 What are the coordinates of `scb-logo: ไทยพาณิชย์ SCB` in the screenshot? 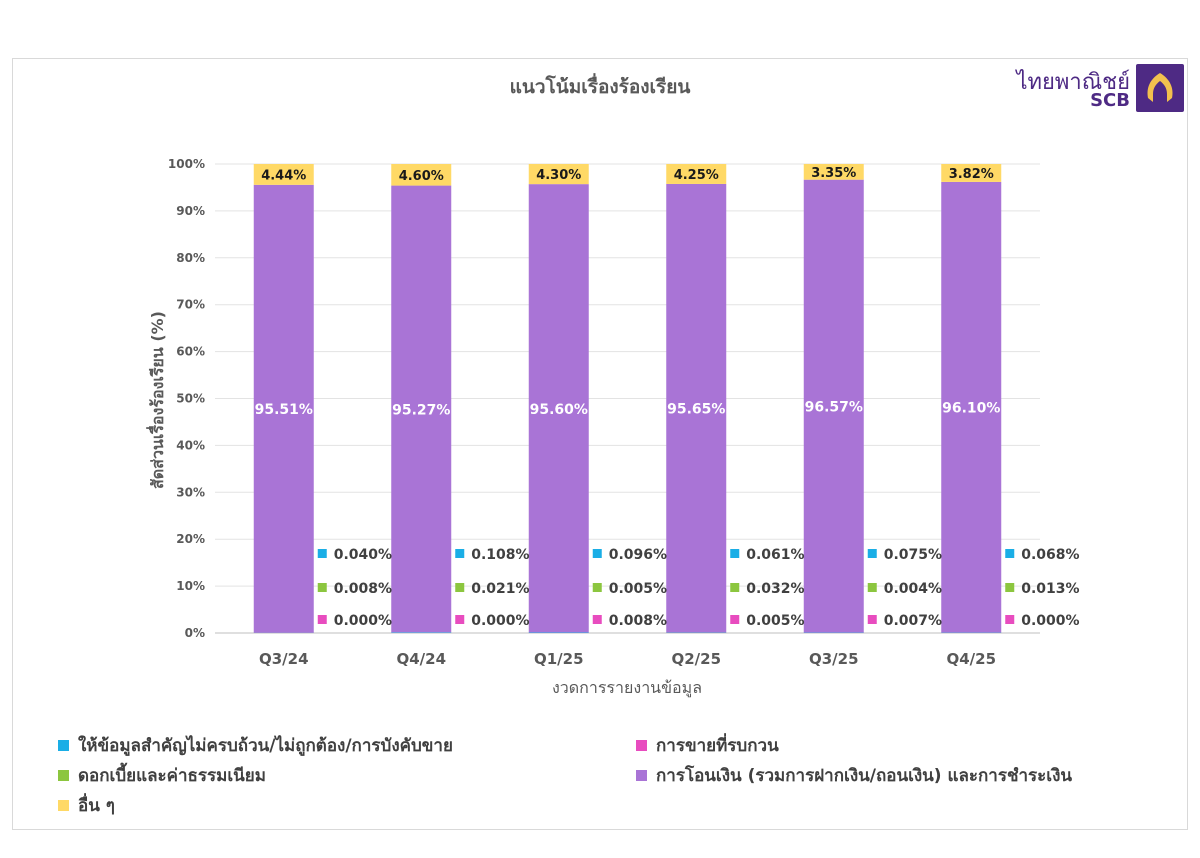 It's located at (1101, 89).